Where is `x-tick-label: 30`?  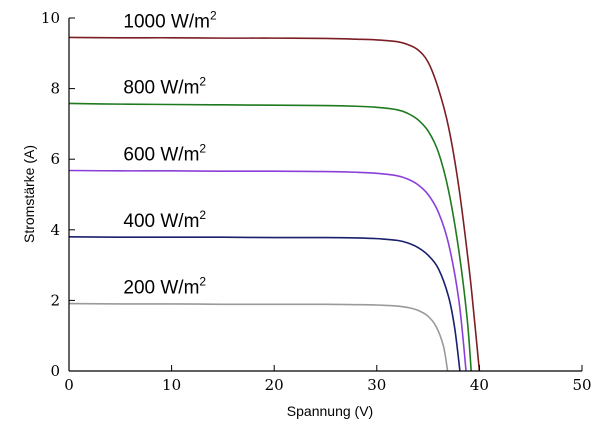 x-tick-label: 30 is located at coordinates (376, 385).